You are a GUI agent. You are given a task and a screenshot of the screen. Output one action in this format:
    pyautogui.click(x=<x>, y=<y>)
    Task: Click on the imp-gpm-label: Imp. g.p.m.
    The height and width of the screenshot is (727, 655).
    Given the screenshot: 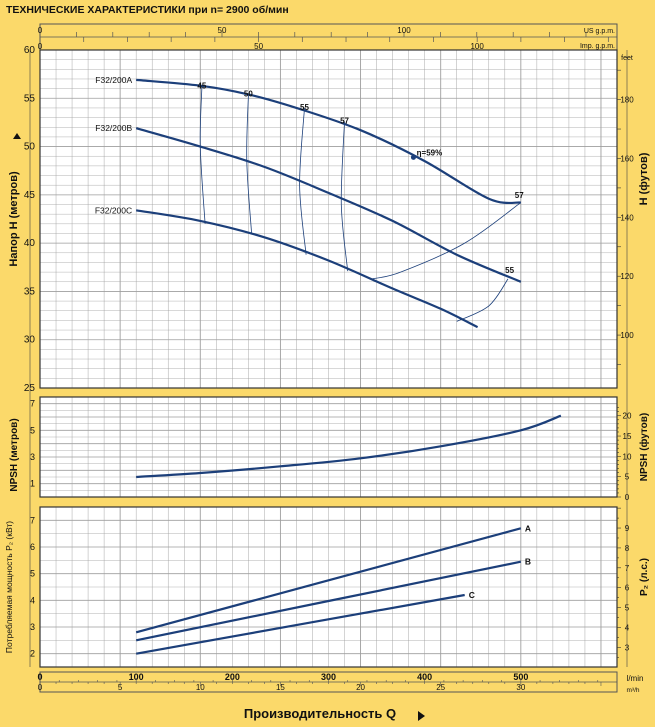 What is the action you would take?
    pyautogui.click(x=597, y=46)
    